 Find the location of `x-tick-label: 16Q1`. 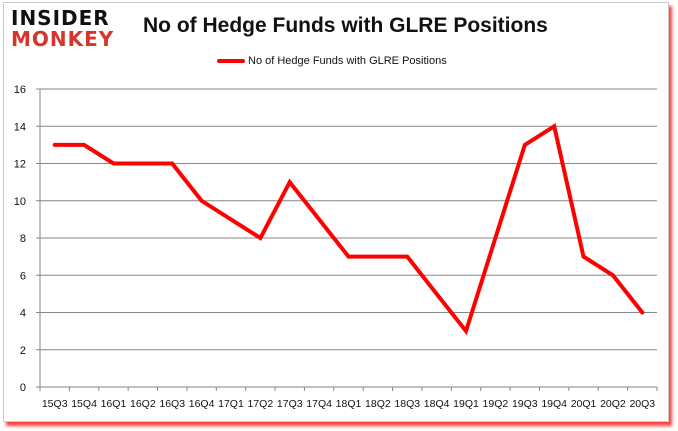

x-tick-label: 16Q1 is located at coordinates (114, 404).